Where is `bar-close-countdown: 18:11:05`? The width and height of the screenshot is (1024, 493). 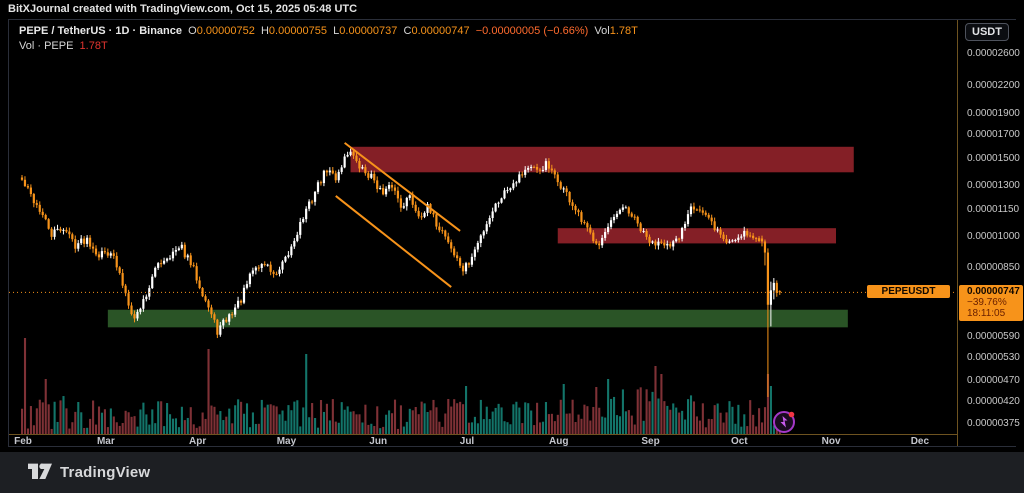
bar-close-countdown: 18:11:05 is located at coordinates (986, 313).